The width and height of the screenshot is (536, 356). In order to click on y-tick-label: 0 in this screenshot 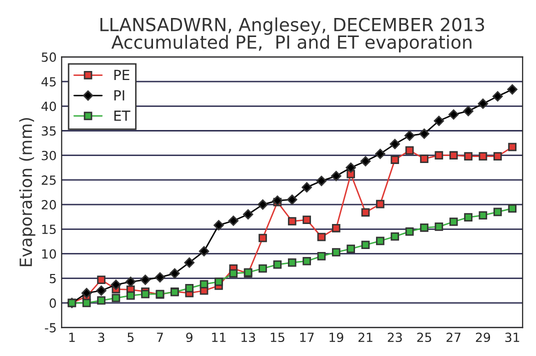, I will do `click(53, 303)`.